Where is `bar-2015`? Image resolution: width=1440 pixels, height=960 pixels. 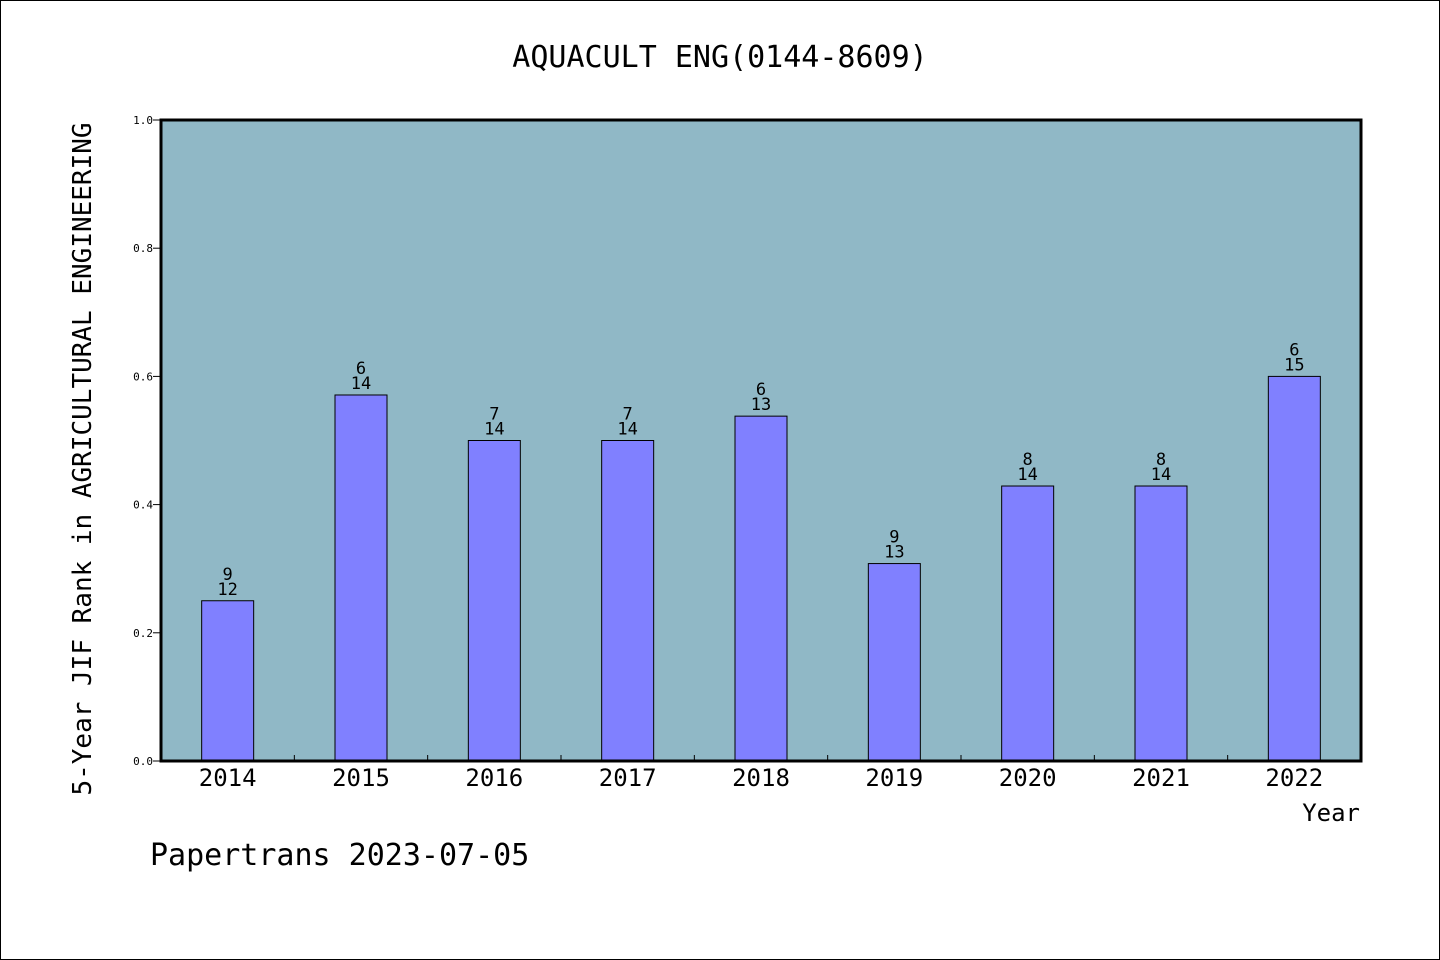 bar-2015 is located at coordinates (361, 578).